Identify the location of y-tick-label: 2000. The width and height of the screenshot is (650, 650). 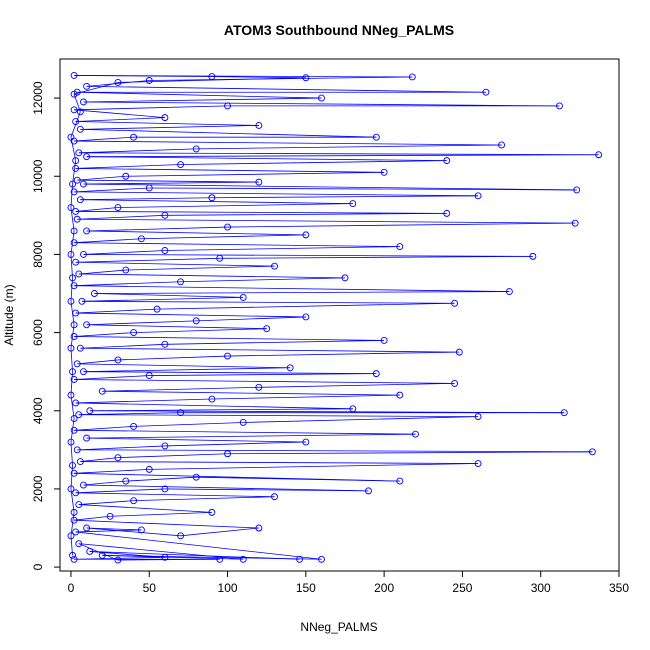
(38, 488).